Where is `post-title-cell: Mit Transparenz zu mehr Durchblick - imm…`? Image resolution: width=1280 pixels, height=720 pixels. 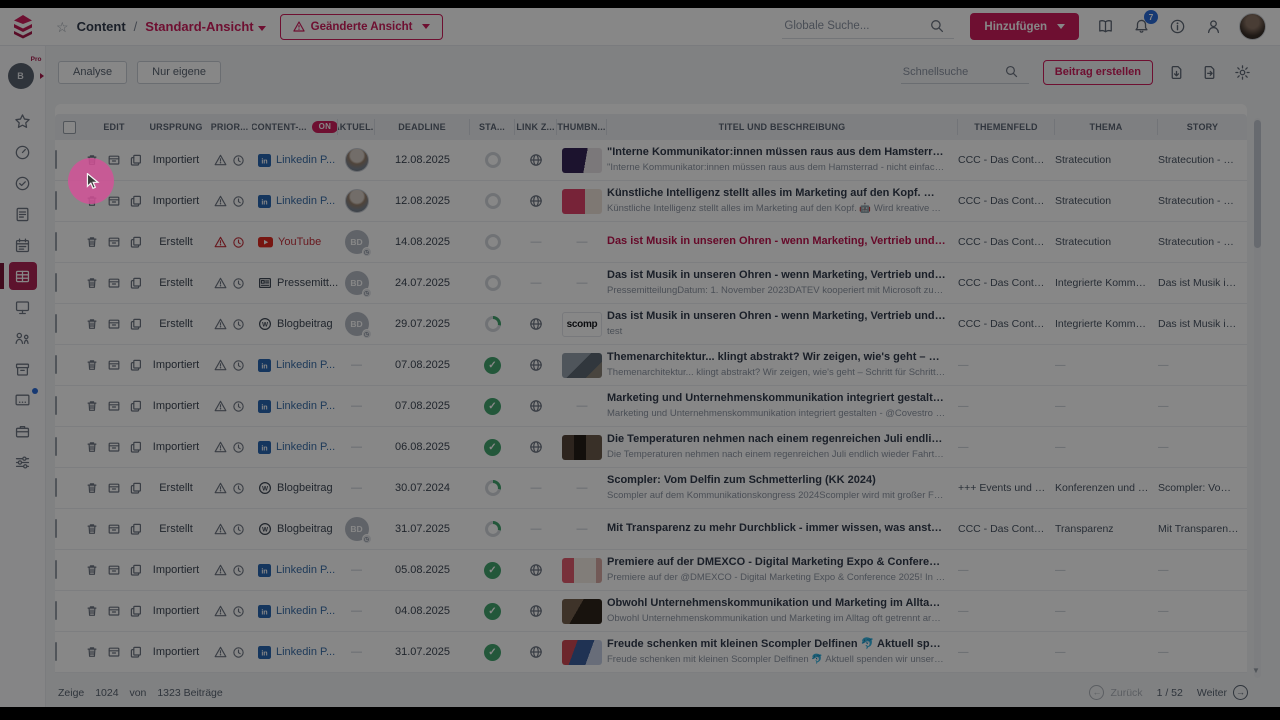 post-title-cell: Mit Transparenz zu mehr Durchblick - imm… is located at coordinates (782, 529).